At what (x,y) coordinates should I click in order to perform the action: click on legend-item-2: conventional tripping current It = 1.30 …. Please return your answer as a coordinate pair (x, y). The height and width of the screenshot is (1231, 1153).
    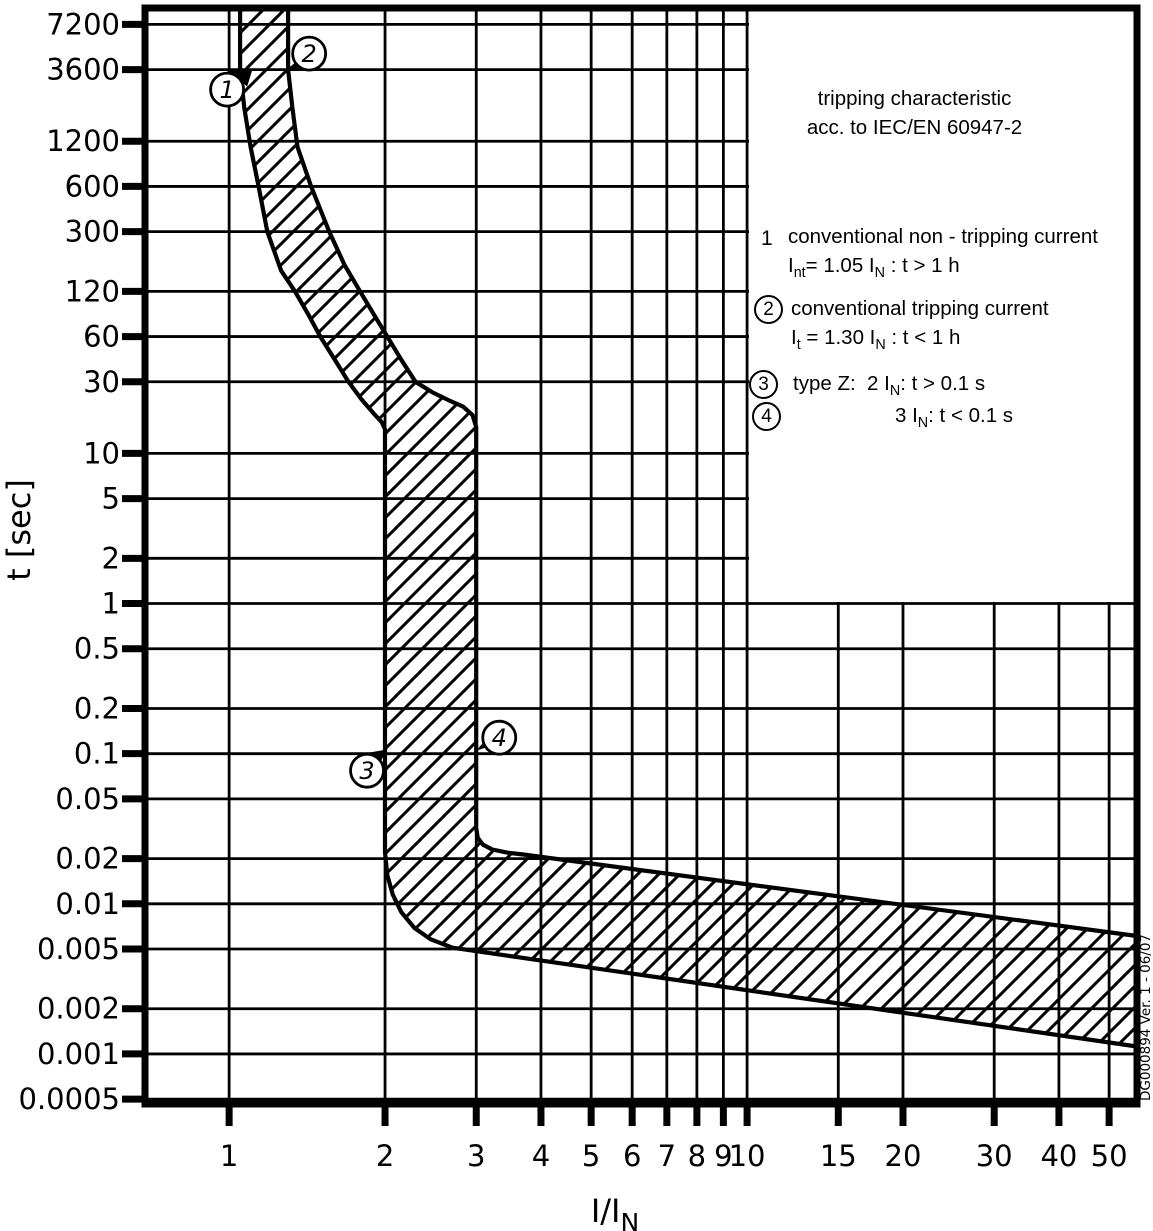
    Looking at the image, I should click on (920, 327).